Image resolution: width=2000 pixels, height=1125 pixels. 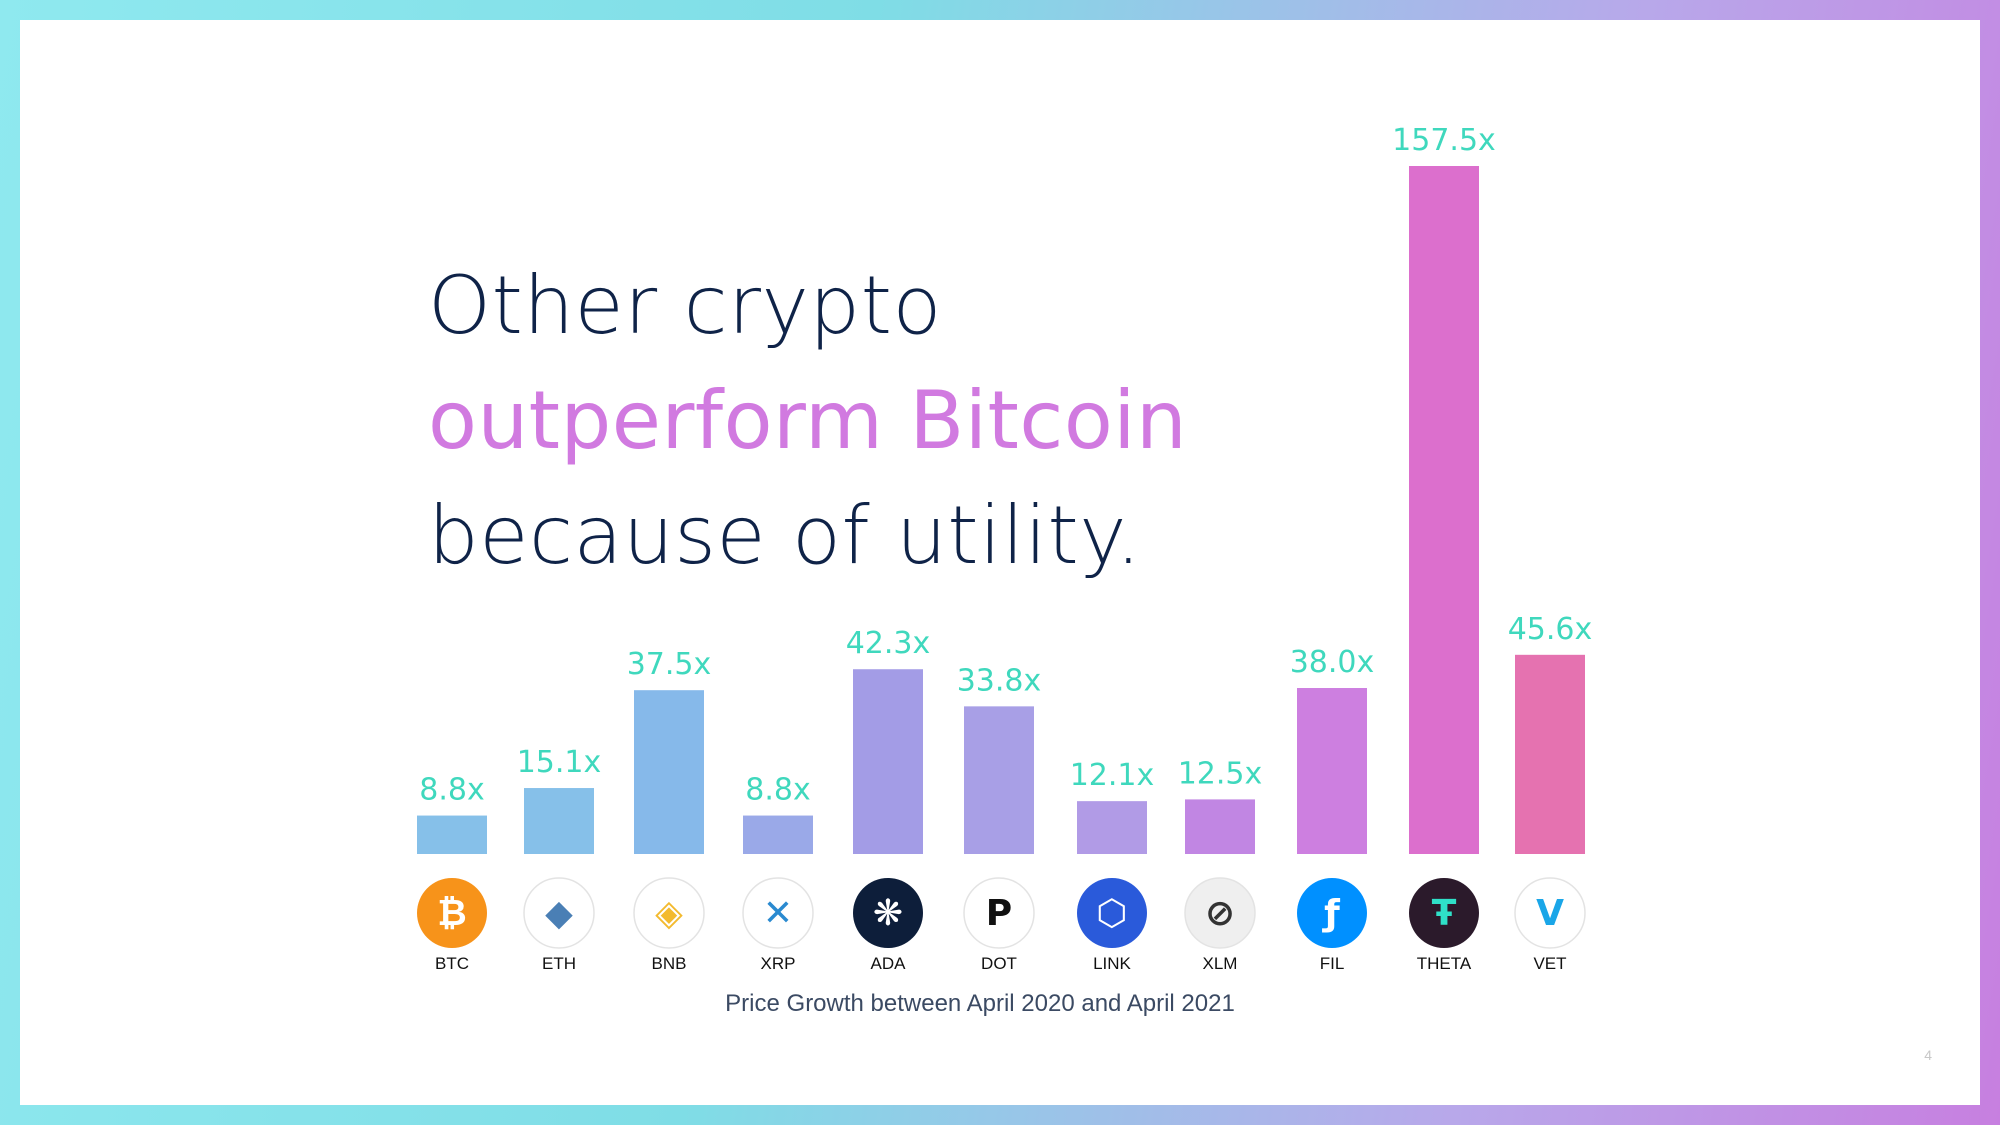 I want to click on polkadot-icon-glyph: P, so click(x=999, y=913).